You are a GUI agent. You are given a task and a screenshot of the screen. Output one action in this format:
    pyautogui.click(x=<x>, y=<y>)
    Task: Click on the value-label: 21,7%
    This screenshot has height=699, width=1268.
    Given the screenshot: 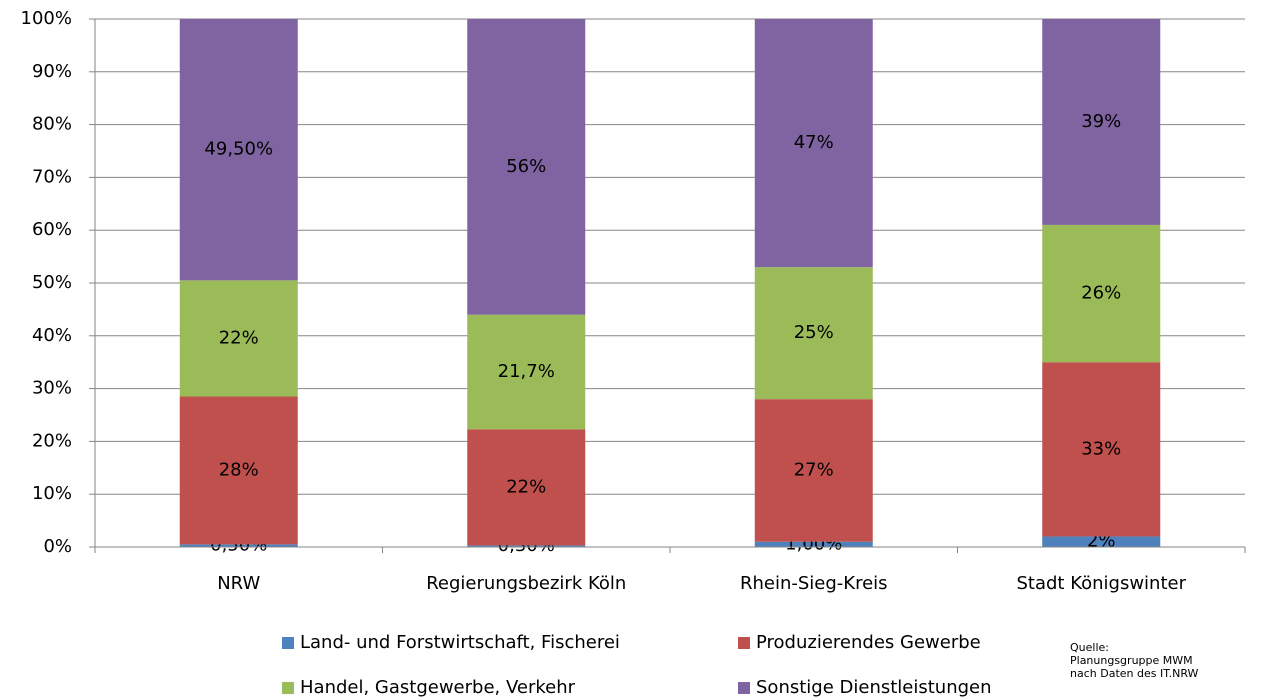 What is the action you would take?
    pyautogui.click(x=526, y=371)
    